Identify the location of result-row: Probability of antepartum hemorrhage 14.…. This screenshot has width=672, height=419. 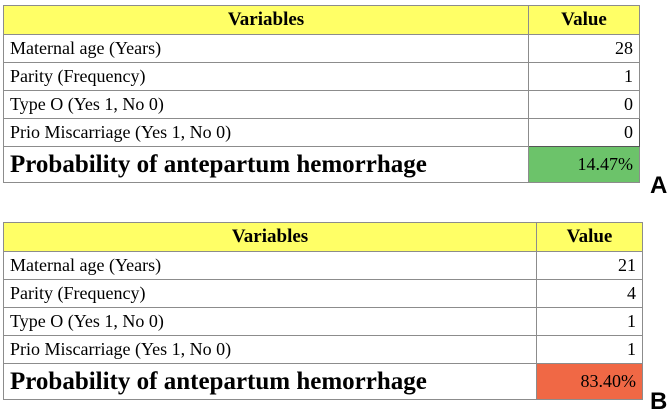
(321, 164).